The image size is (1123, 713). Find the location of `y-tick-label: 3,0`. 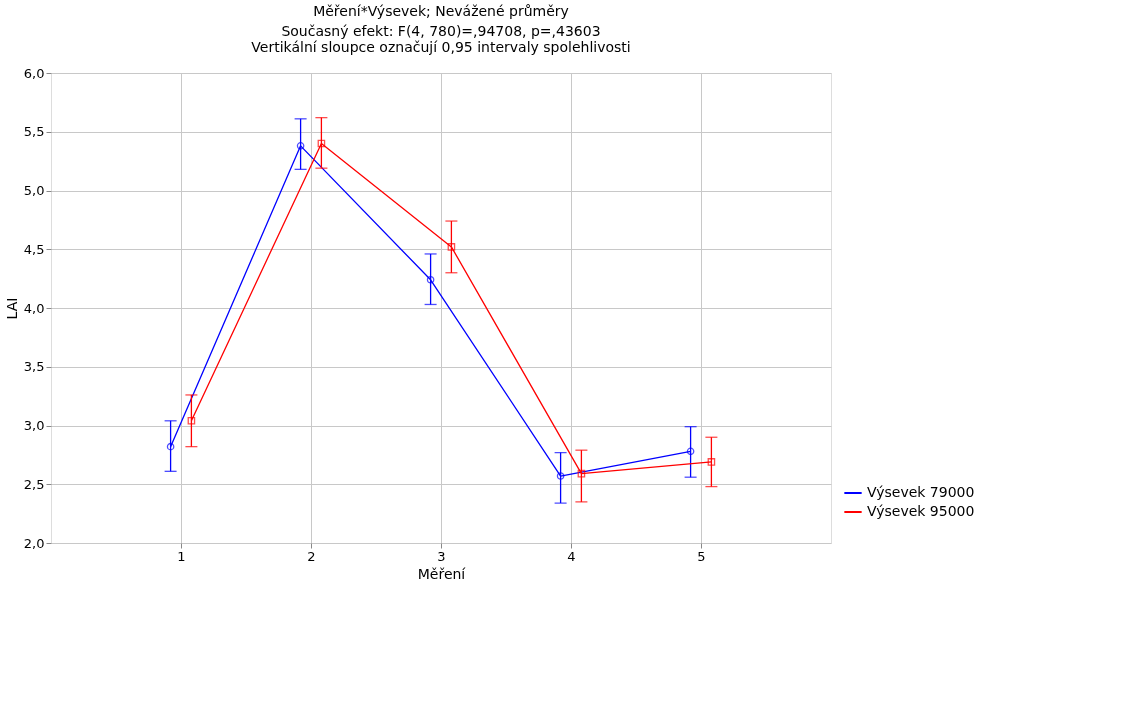

y-tick-label: 3,0 is located at coordinates (34, 425).